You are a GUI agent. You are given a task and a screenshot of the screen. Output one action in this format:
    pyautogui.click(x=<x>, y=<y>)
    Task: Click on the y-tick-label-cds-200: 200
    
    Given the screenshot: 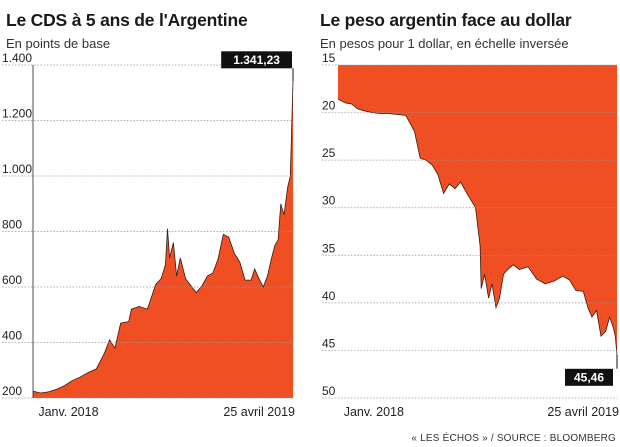 What is the action you would take?
    pyautogui.click(x=12, y=391)
    